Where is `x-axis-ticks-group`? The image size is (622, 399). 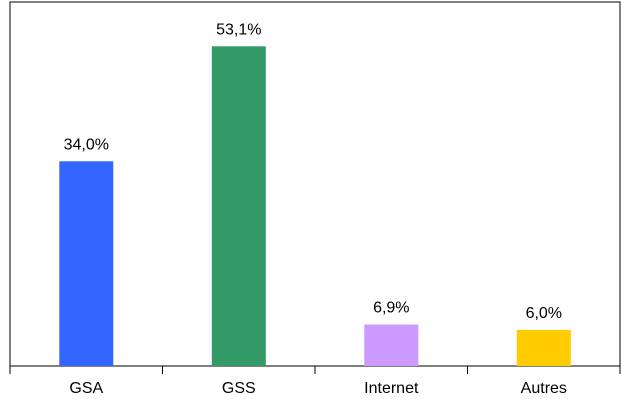 x-axis-ticks-group is located at coordinates (315, 370).